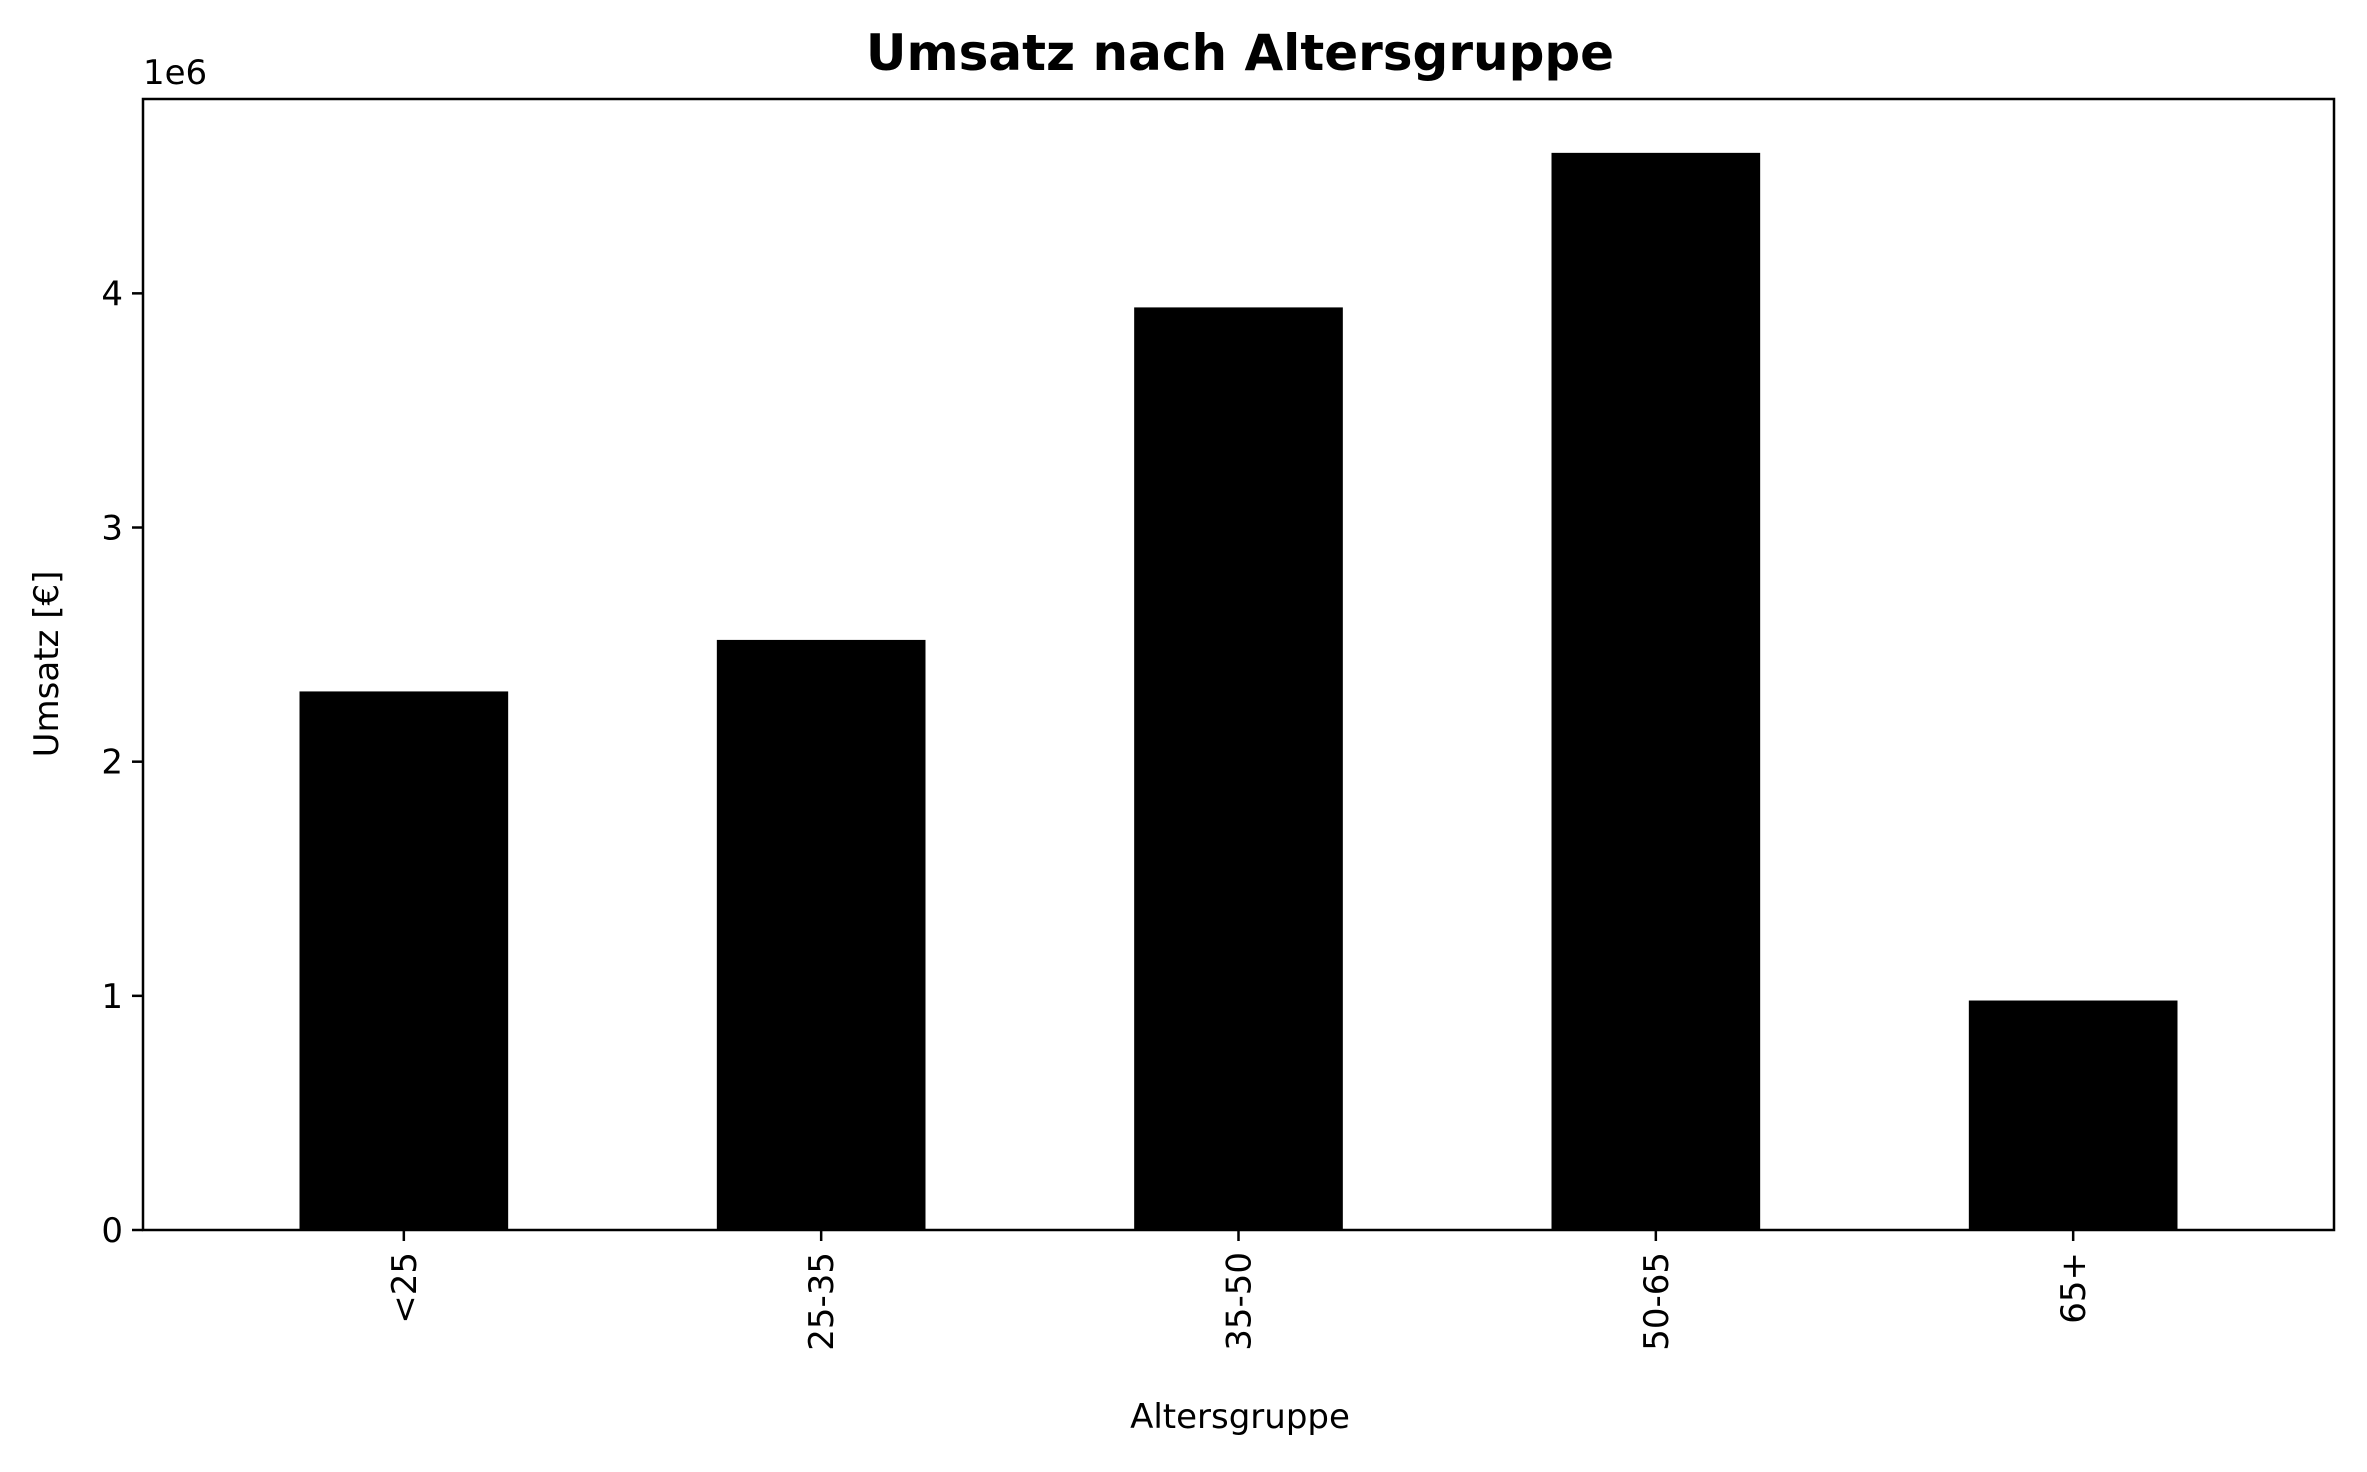  Describe the element at coordinates (175, 73) in the screenshot. I see `y-axis-offset-label: 1e6` at that location.